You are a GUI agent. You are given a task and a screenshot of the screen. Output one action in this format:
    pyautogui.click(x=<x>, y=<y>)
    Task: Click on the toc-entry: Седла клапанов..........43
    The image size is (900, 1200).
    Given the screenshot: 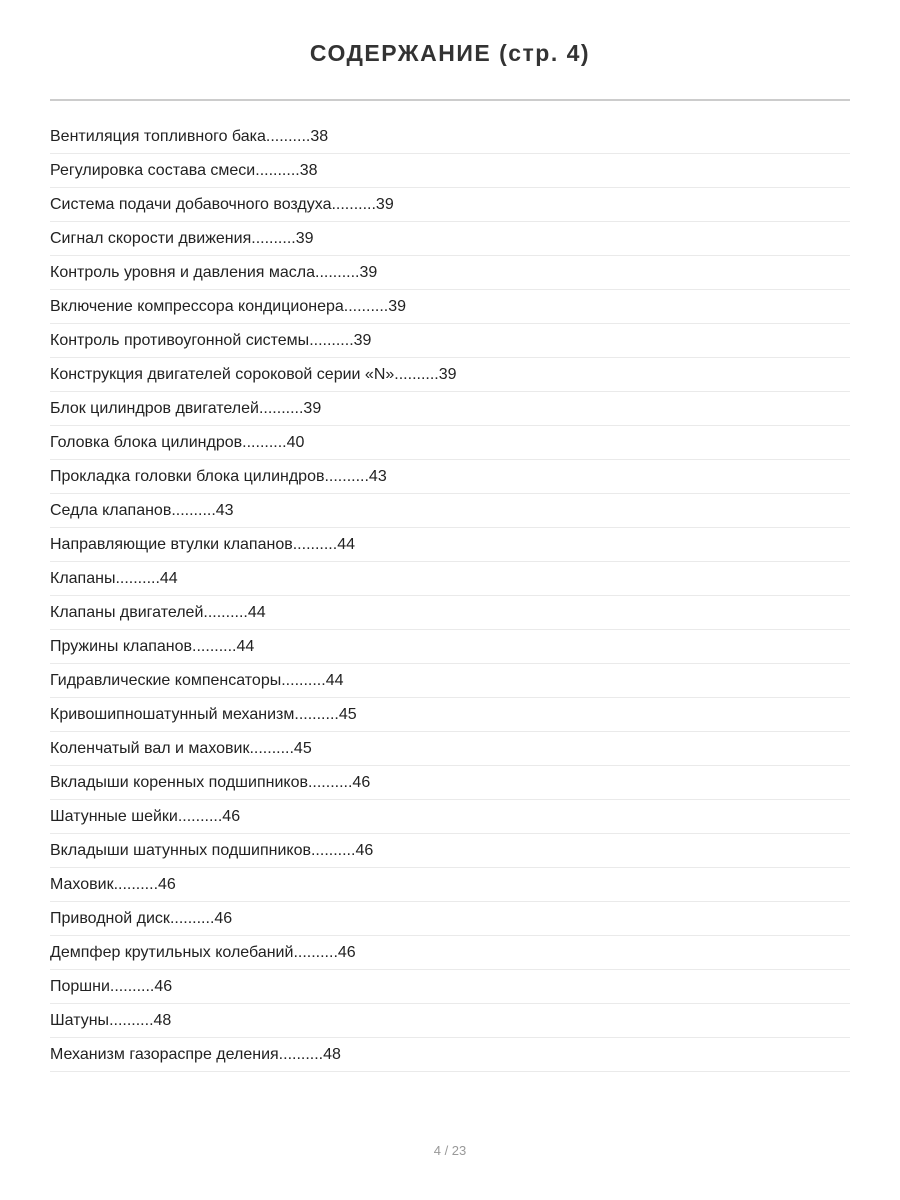 What is the action you would take?
    pyautogui.click(x=450, y=511)
    